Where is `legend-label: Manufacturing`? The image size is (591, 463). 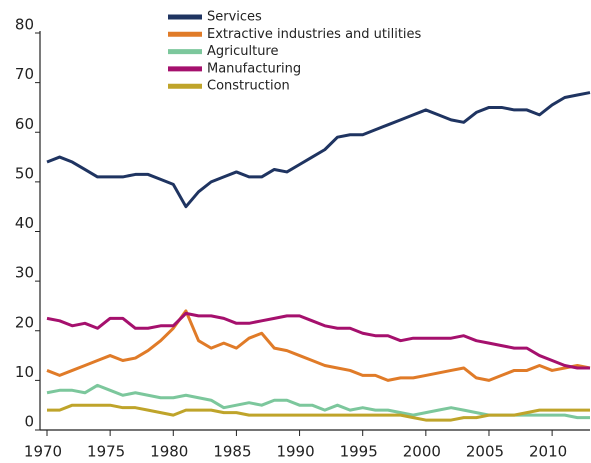
legend-label: Manufacturing is located at coordinates (254, 68).